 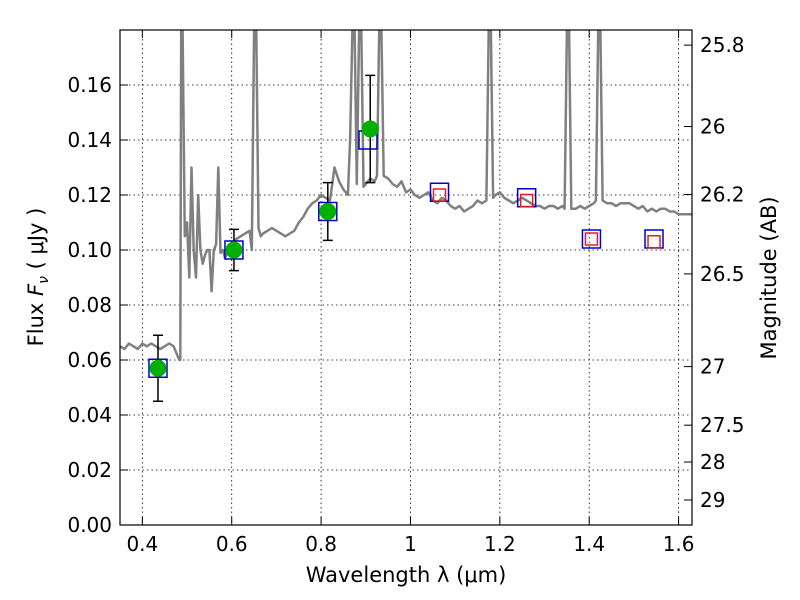 What do you see at coordinates (722, 274) in the screenshot?
I see `y2-tick-label: 26.5` at bounding box center [722, 274].